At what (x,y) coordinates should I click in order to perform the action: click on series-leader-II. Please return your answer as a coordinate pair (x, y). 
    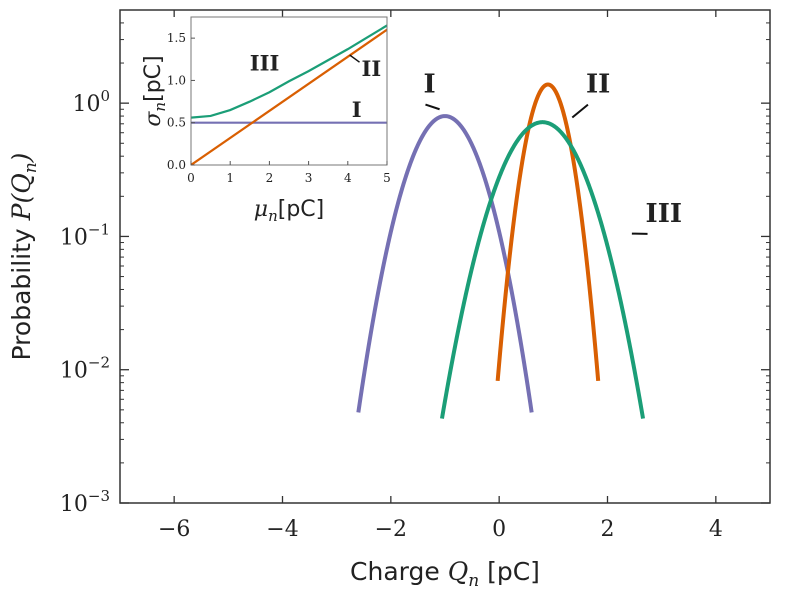
    Looking at the image, I should click on (580, 111).